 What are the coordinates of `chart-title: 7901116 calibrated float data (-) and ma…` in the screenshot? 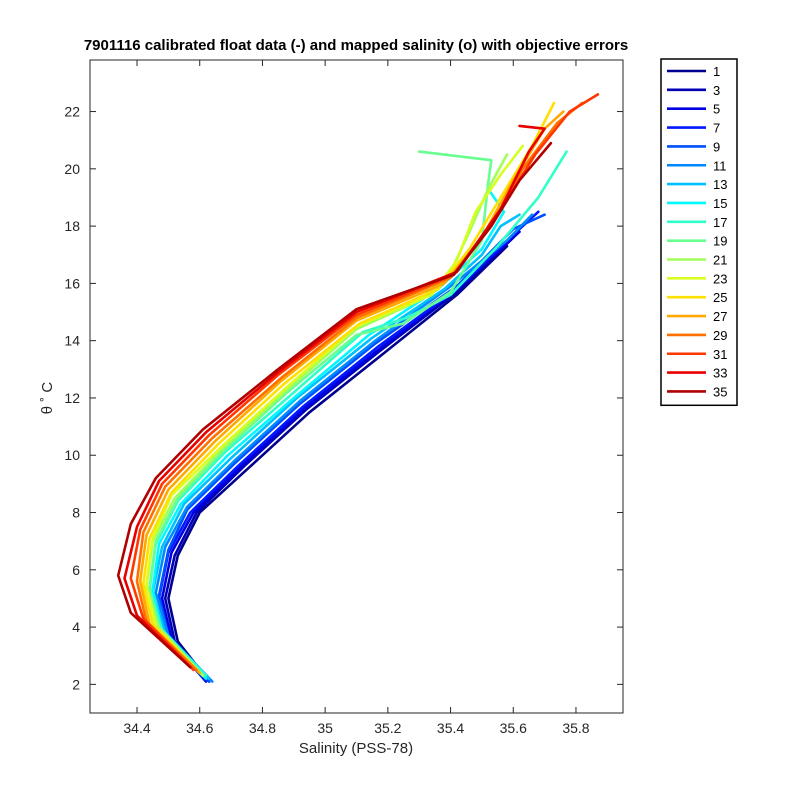 It's located at (356, 45).